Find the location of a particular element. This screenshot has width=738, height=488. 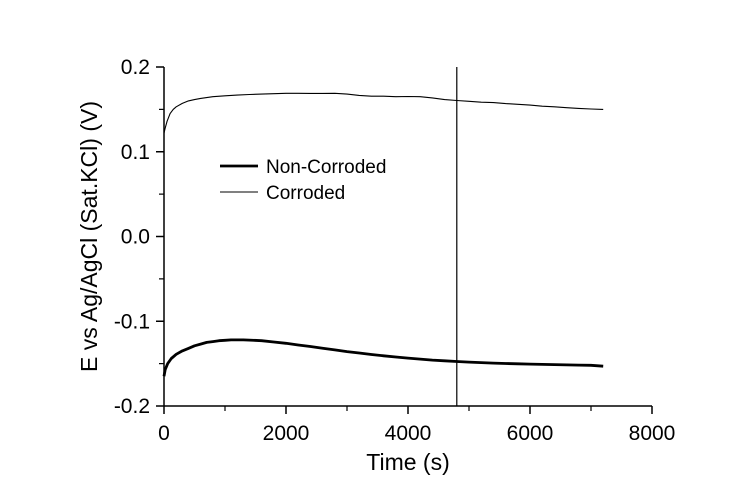

legend: Non-Corroded Corroded is located at coordinates (303, 180).